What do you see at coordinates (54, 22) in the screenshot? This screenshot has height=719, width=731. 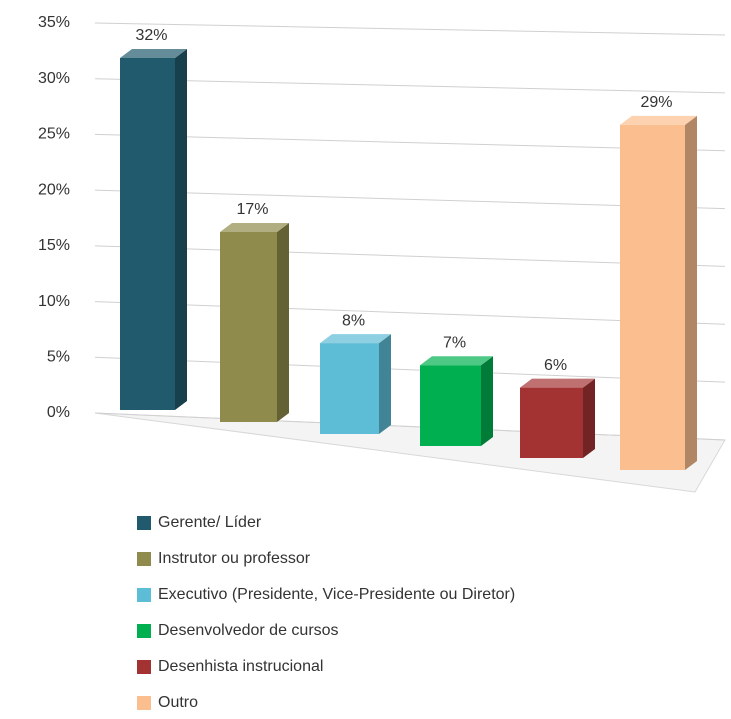 I see `y-tick-label: 35%` at bounding box center [54, 22].